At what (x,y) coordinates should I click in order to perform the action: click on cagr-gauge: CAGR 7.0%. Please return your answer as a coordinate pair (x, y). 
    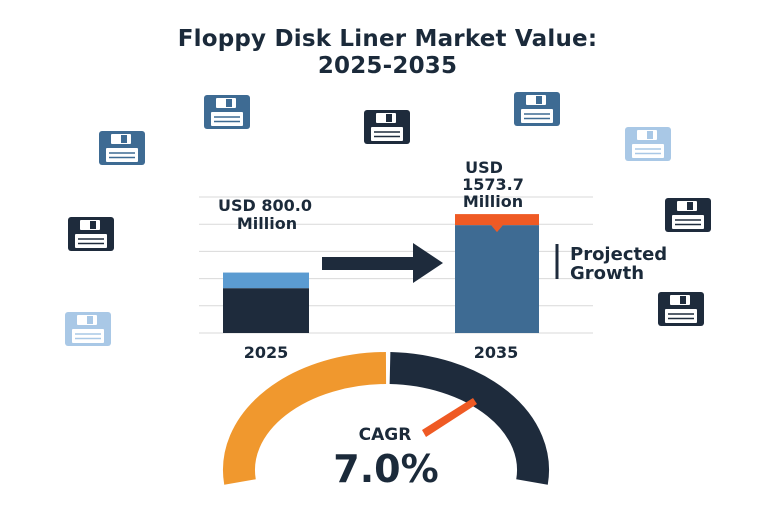
    Looking at the image, I should click on (386, 421).